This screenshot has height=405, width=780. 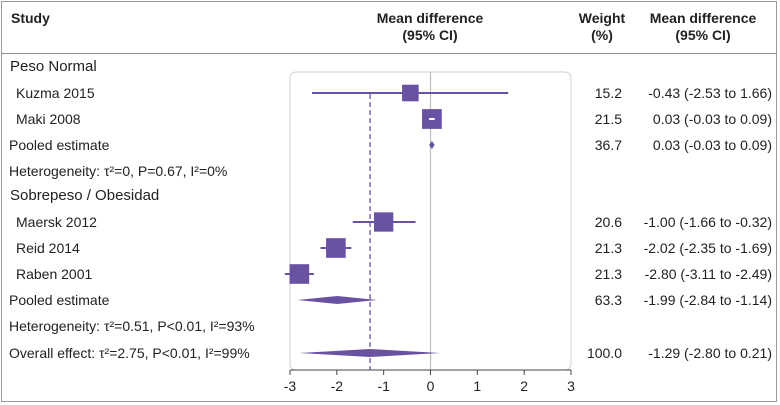 What do you see at coordinates (290, 386) in the screenshot?
I see `x-tick-label-0: -3` at bounding box center [290, 386].